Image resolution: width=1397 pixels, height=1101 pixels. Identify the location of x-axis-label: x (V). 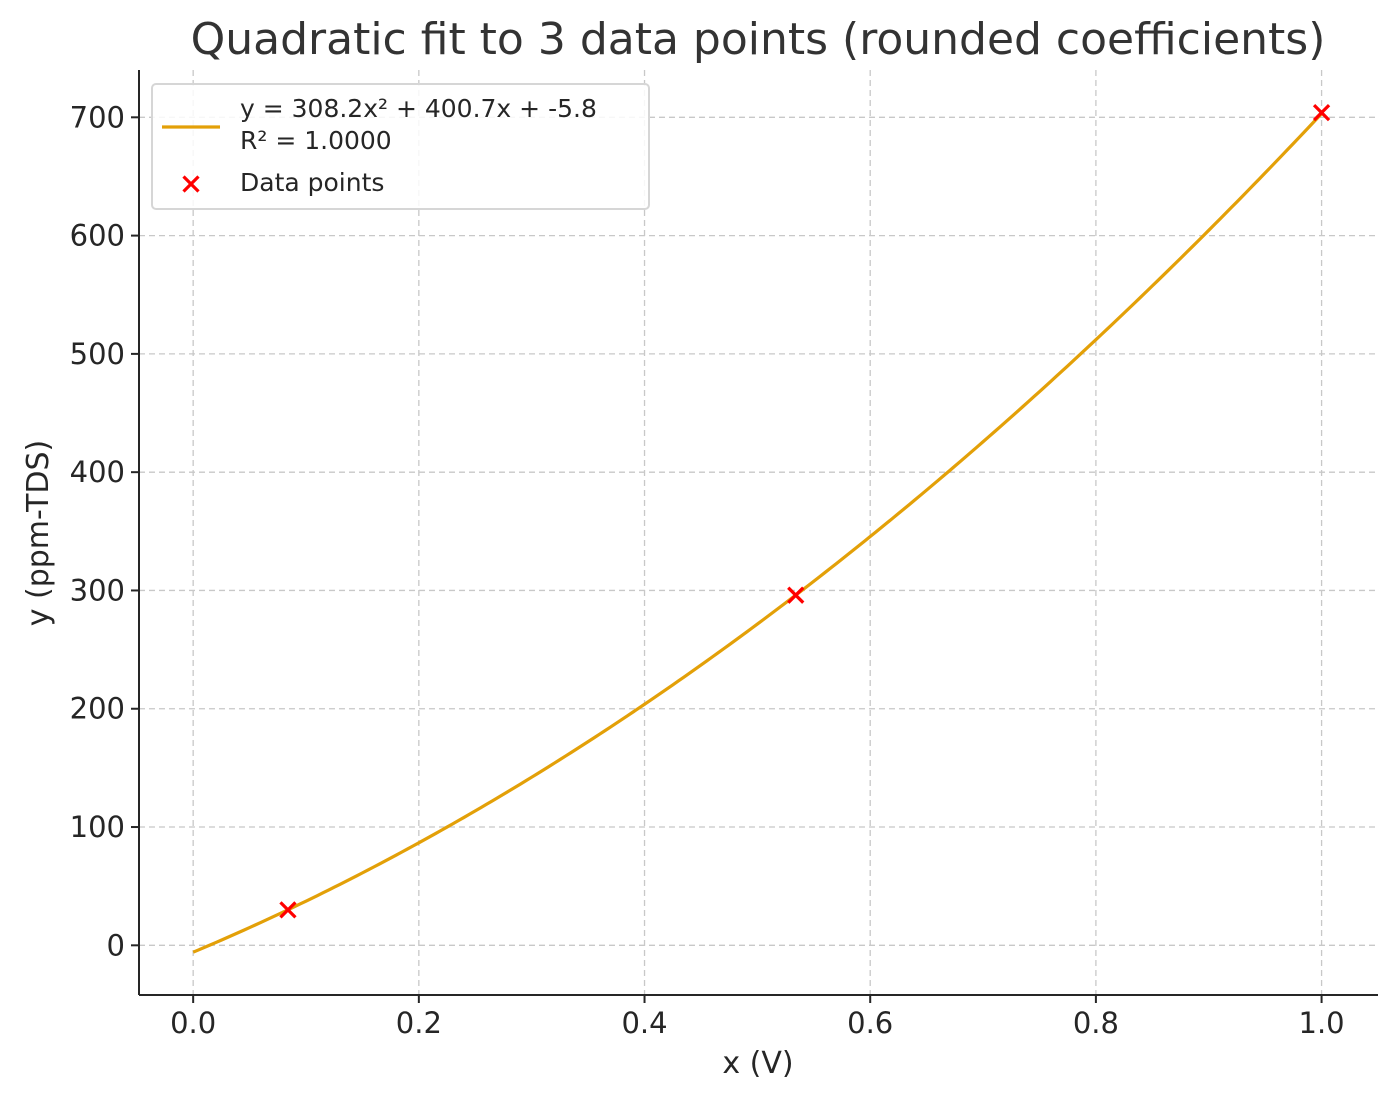
(757, 1063).